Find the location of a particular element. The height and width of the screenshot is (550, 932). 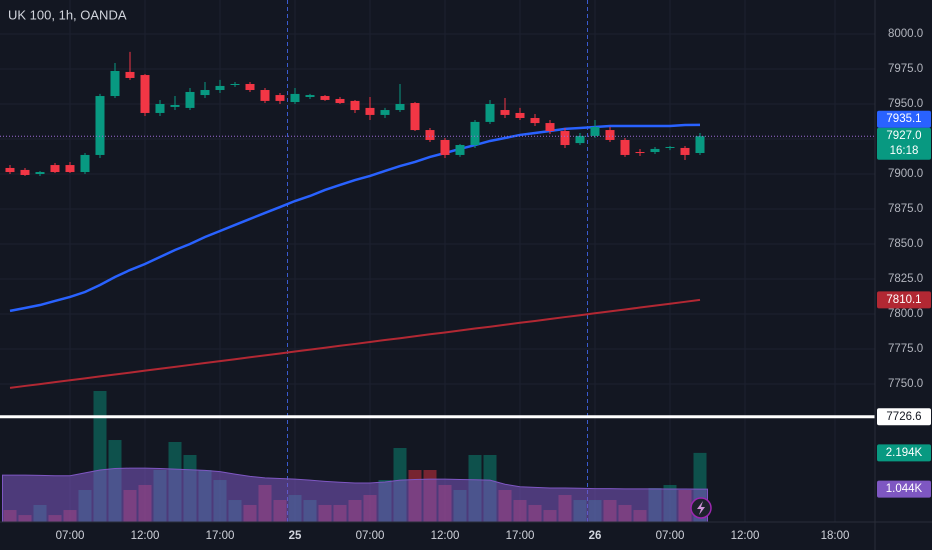

volume-ma-label-box is located at coordinates (904, 489).